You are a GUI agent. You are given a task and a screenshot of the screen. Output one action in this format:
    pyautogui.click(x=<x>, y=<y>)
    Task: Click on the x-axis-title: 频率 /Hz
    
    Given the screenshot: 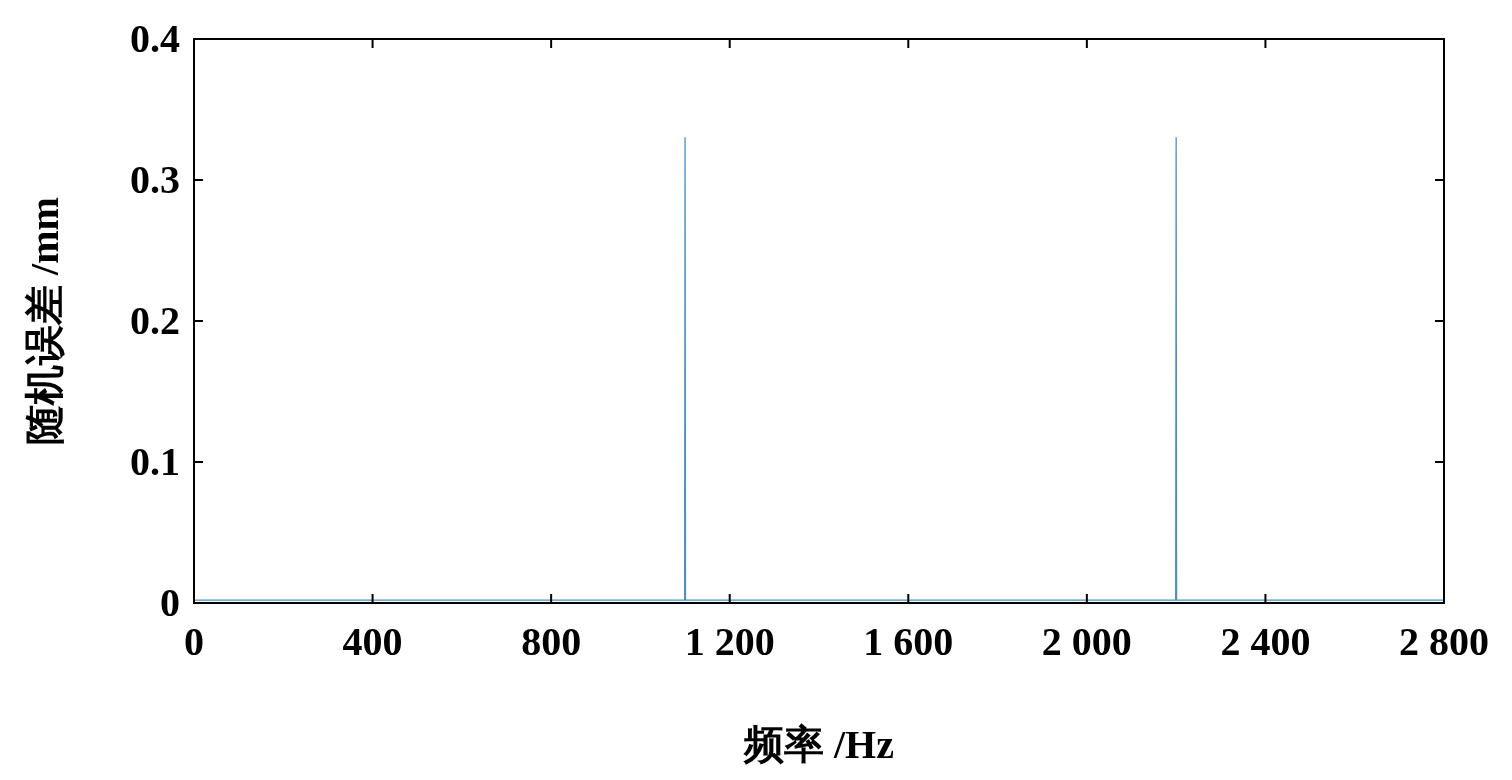 What is the action you would take?
    pyautogui.click(x=818, y=744)
    